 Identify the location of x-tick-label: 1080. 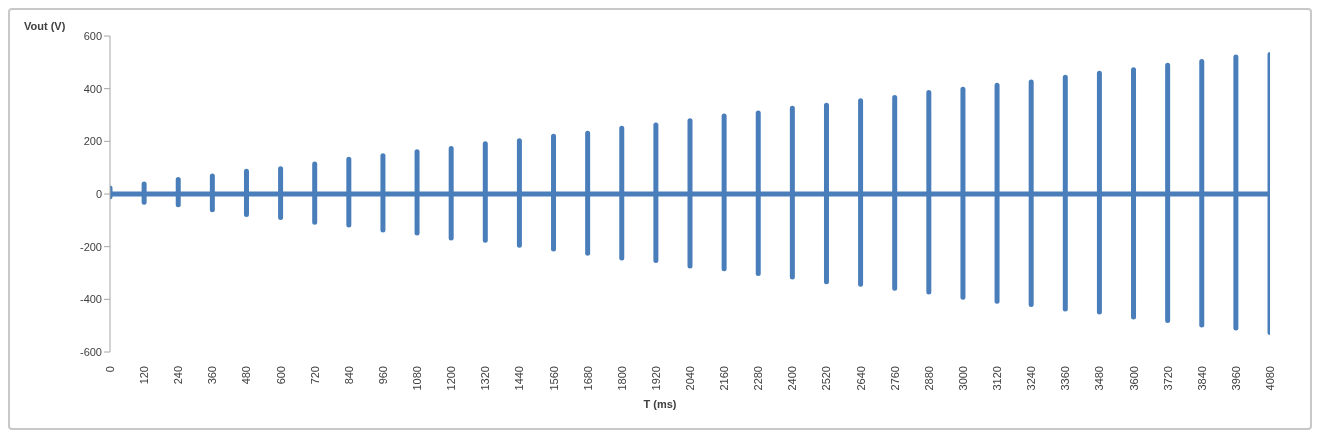
(417, 378).